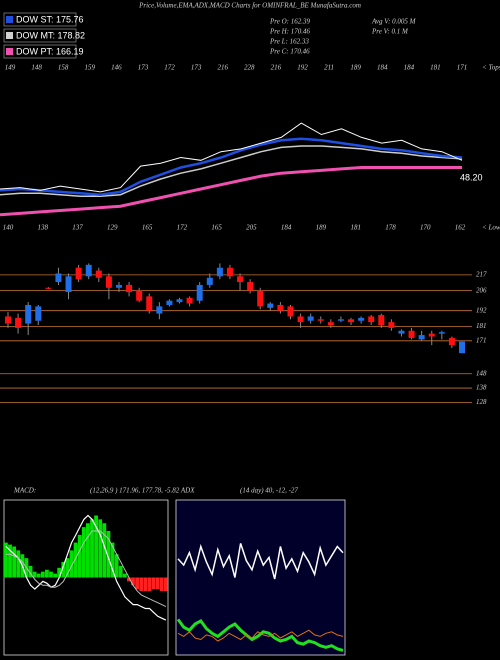 The height and width of the screenshot is (660, 500). What do you see at coordinates (460, 228) in the screenshot?
I see `low-label: 162` at bounding box center [460, 228].